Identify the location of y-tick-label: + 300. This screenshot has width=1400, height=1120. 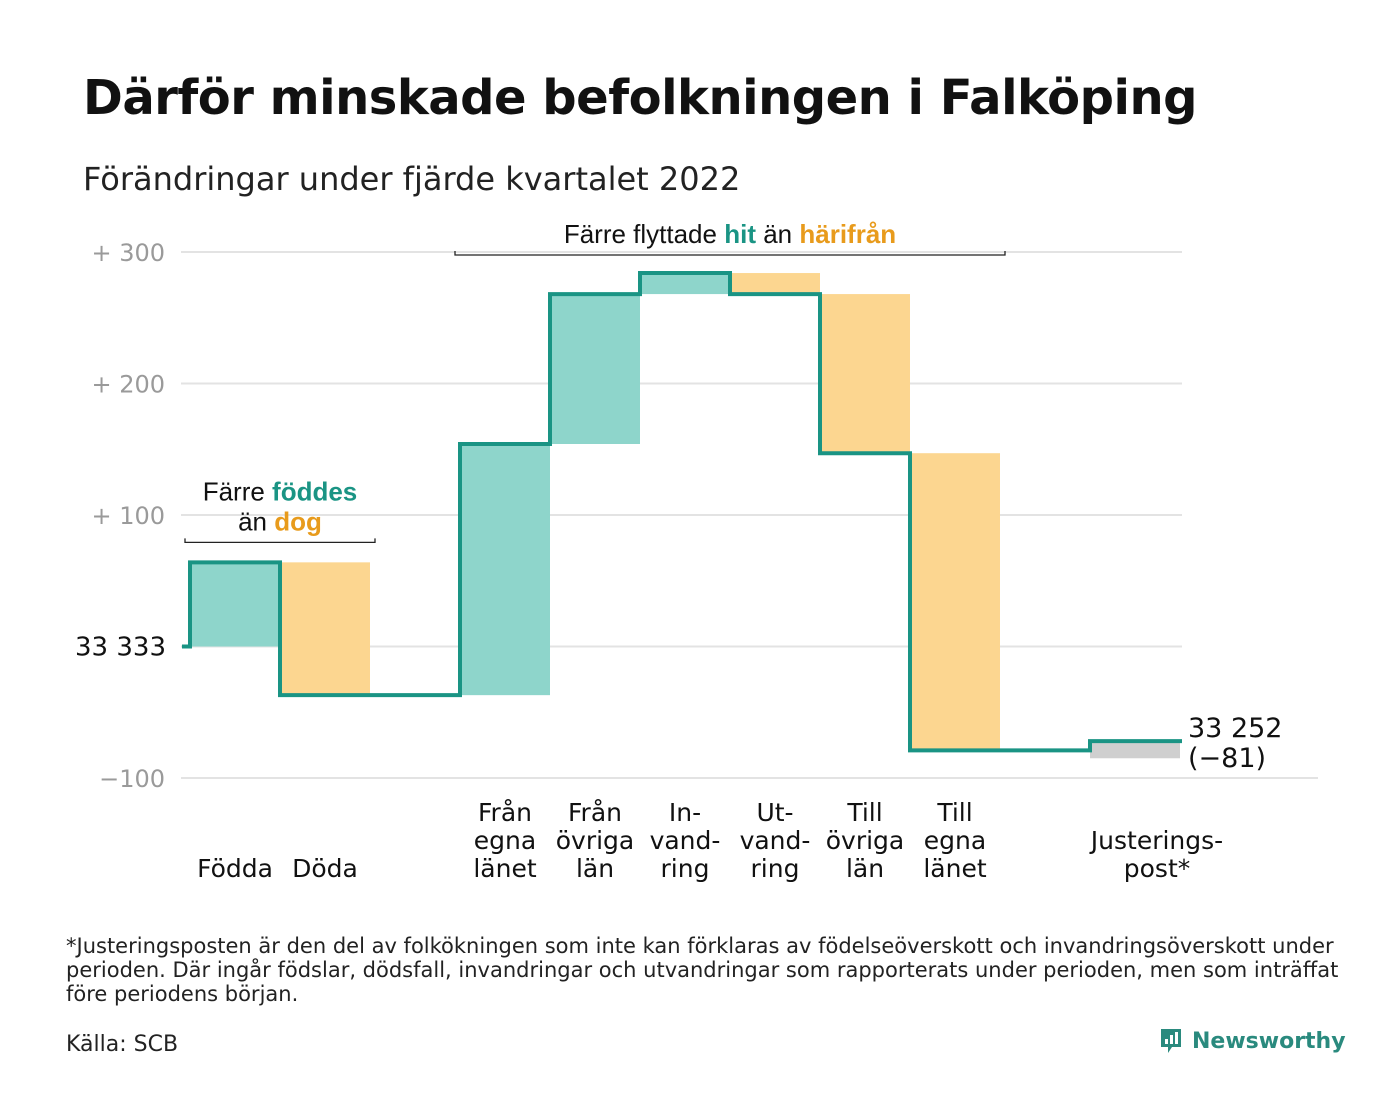
(128, 253).